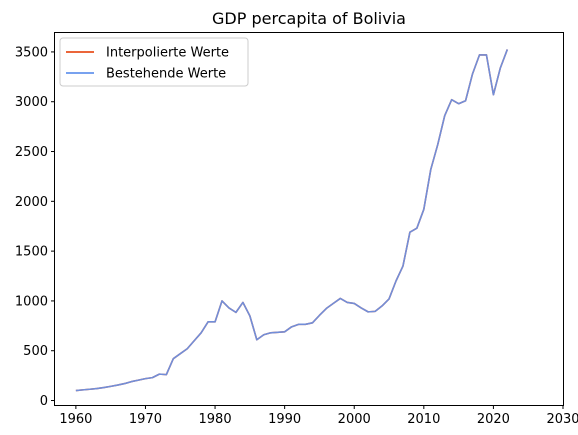 This screenshot has height=435, width=578. I want to click on x-tick-label: 2010, so click(423, 419).